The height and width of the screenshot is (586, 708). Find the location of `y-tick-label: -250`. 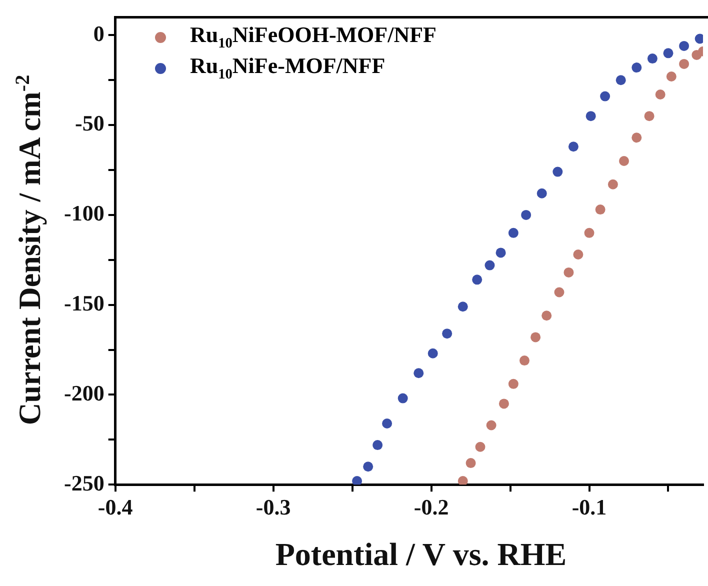

y-tick-label: -250 is located at coordinates (84, 483).